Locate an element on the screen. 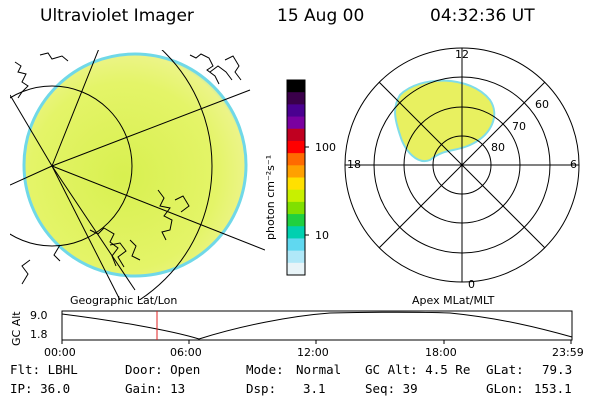 The width and height of the screenshot is (600, 400). altitude-ytick-9: 9.0 is located at coordinates (39, 315).